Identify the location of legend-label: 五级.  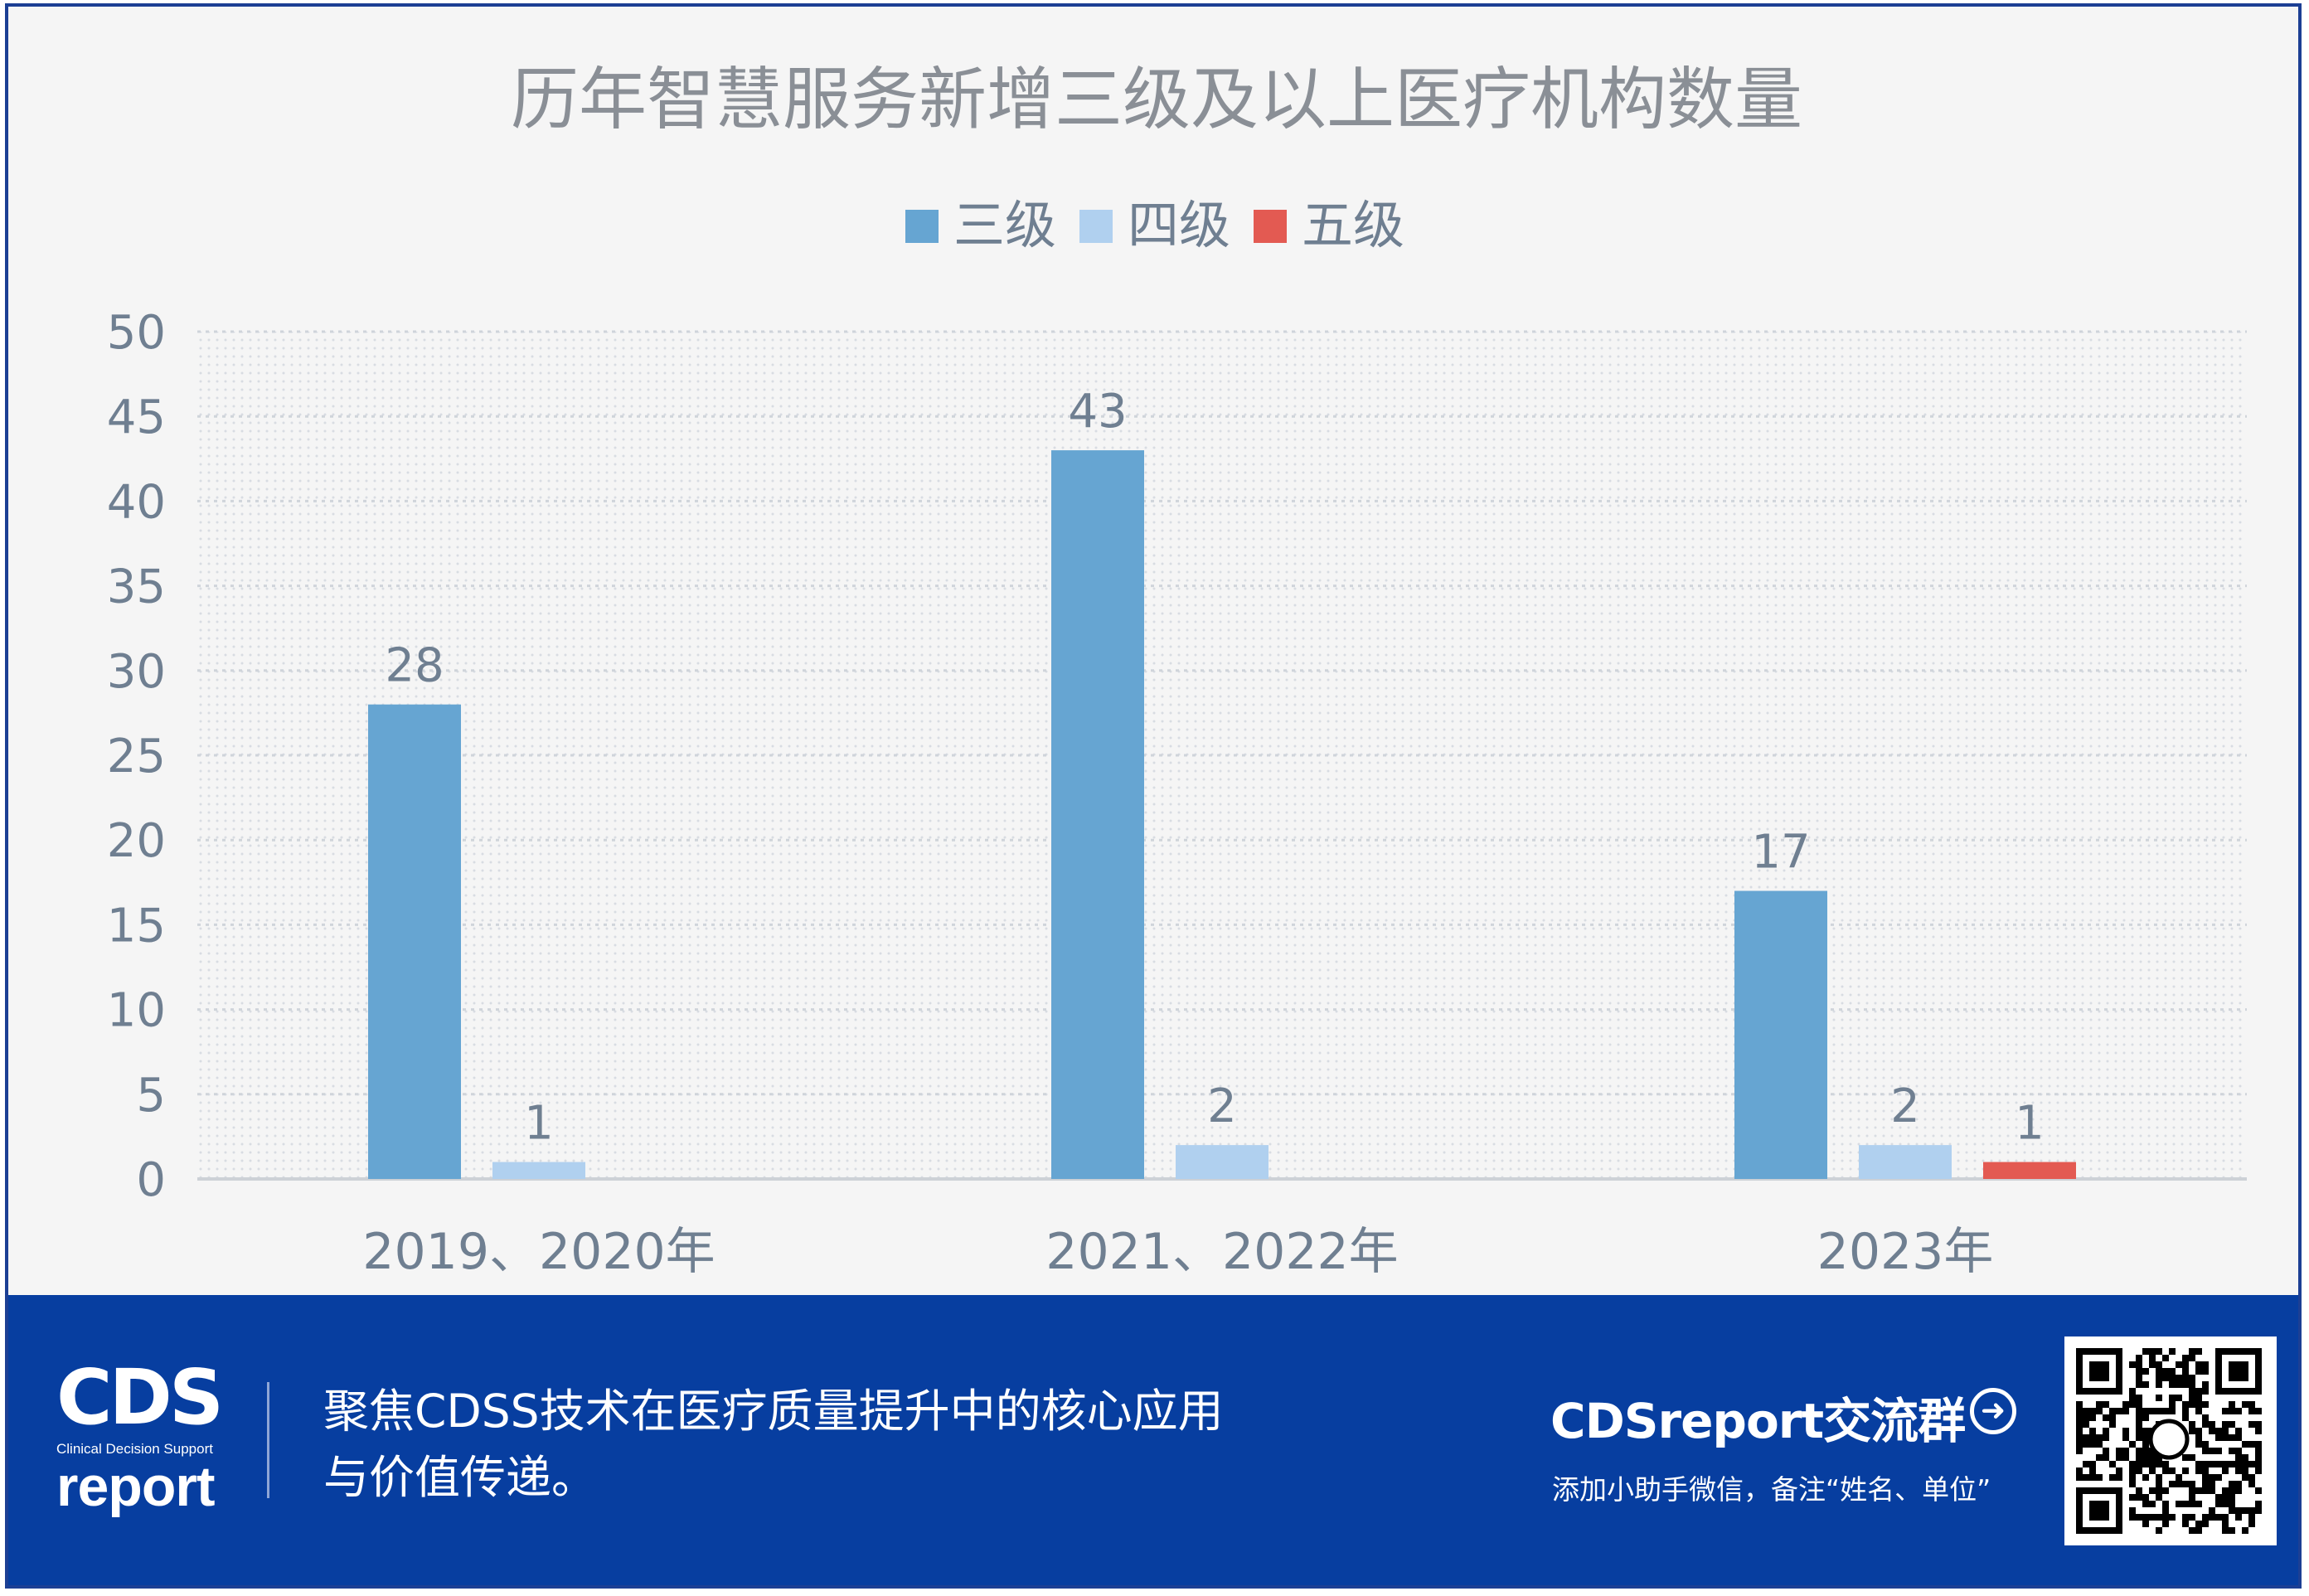
(1353, 225).